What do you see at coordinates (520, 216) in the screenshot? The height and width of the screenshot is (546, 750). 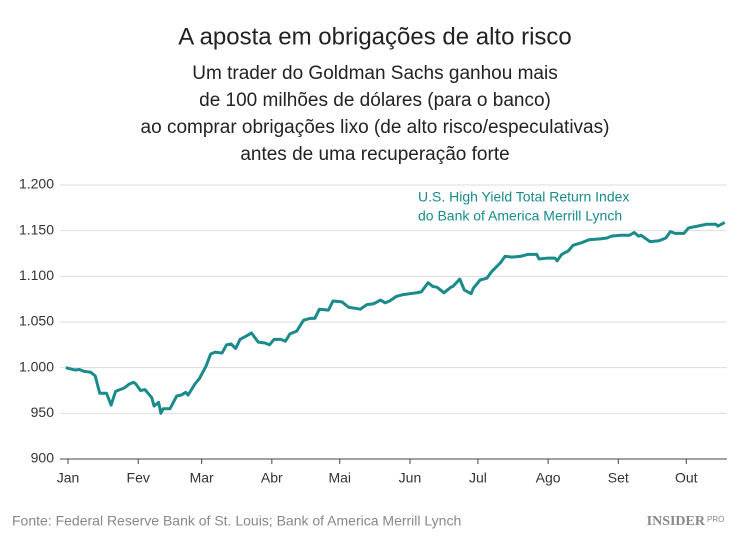 I see `annotation: do Bank of America Merrill Lynch` at bounding box center [520, 216].